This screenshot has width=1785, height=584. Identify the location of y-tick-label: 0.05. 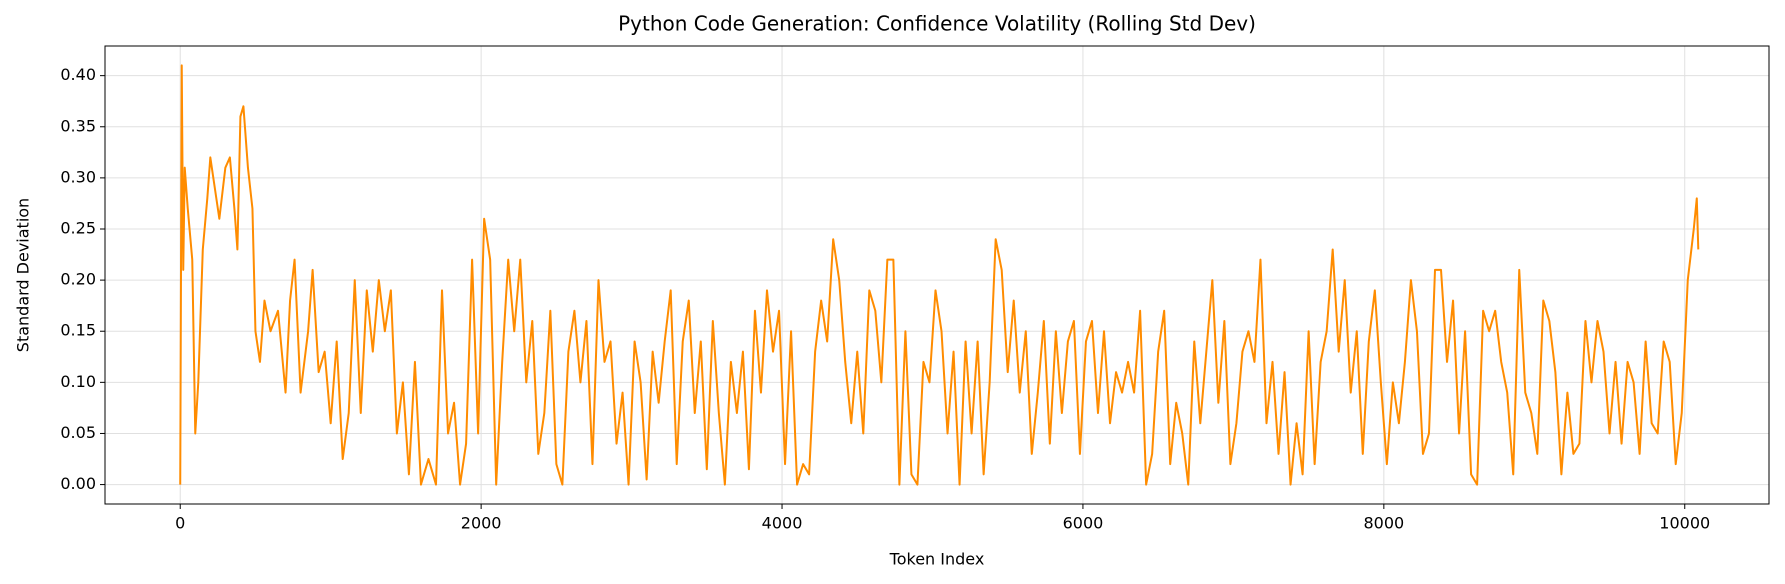
(78, 432).